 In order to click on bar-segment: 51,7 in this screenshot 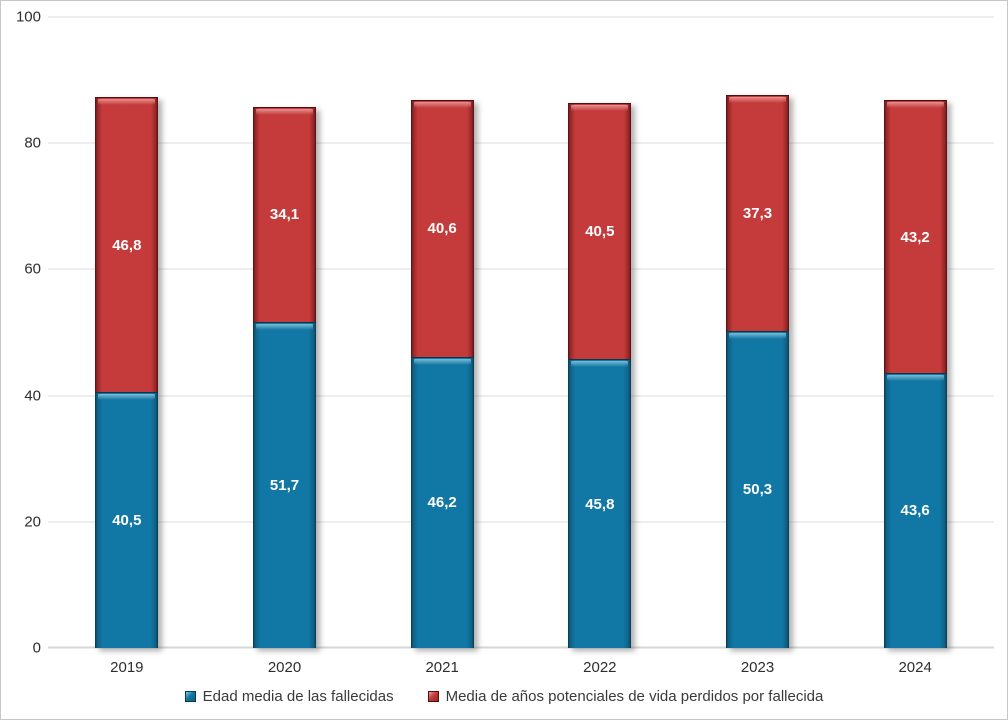, I will do `click(284, 484)`.